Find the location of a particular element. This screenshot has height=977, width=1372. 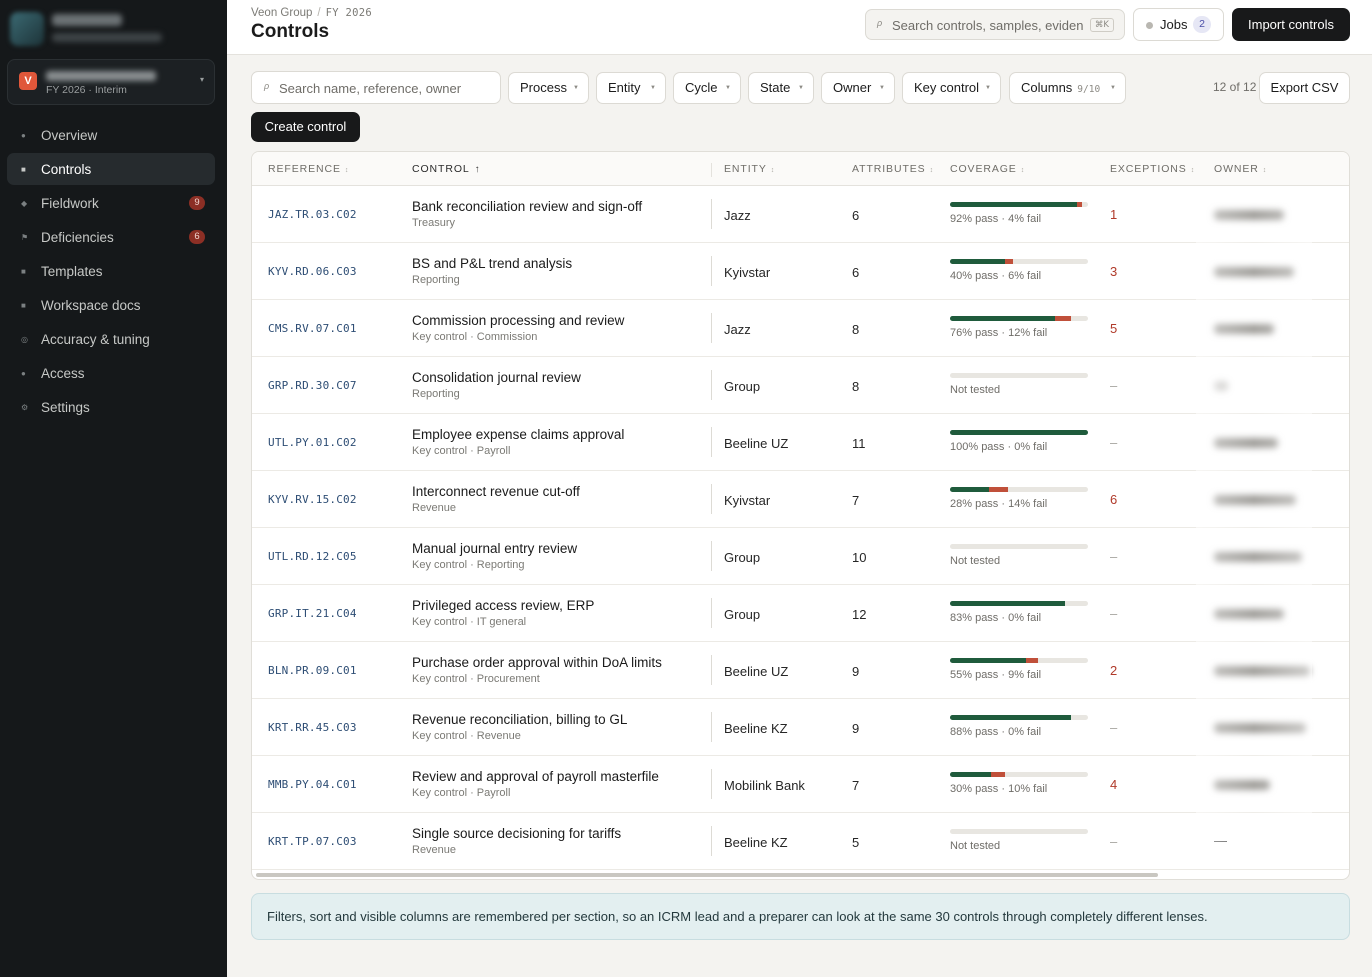

control-reference: KYV.RD.06.C03 is located at coordinates (312, 271).